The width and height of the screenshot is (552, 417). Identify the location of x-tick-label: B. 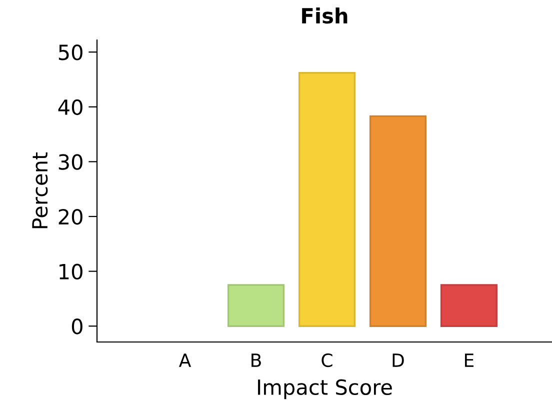
(256, 360).